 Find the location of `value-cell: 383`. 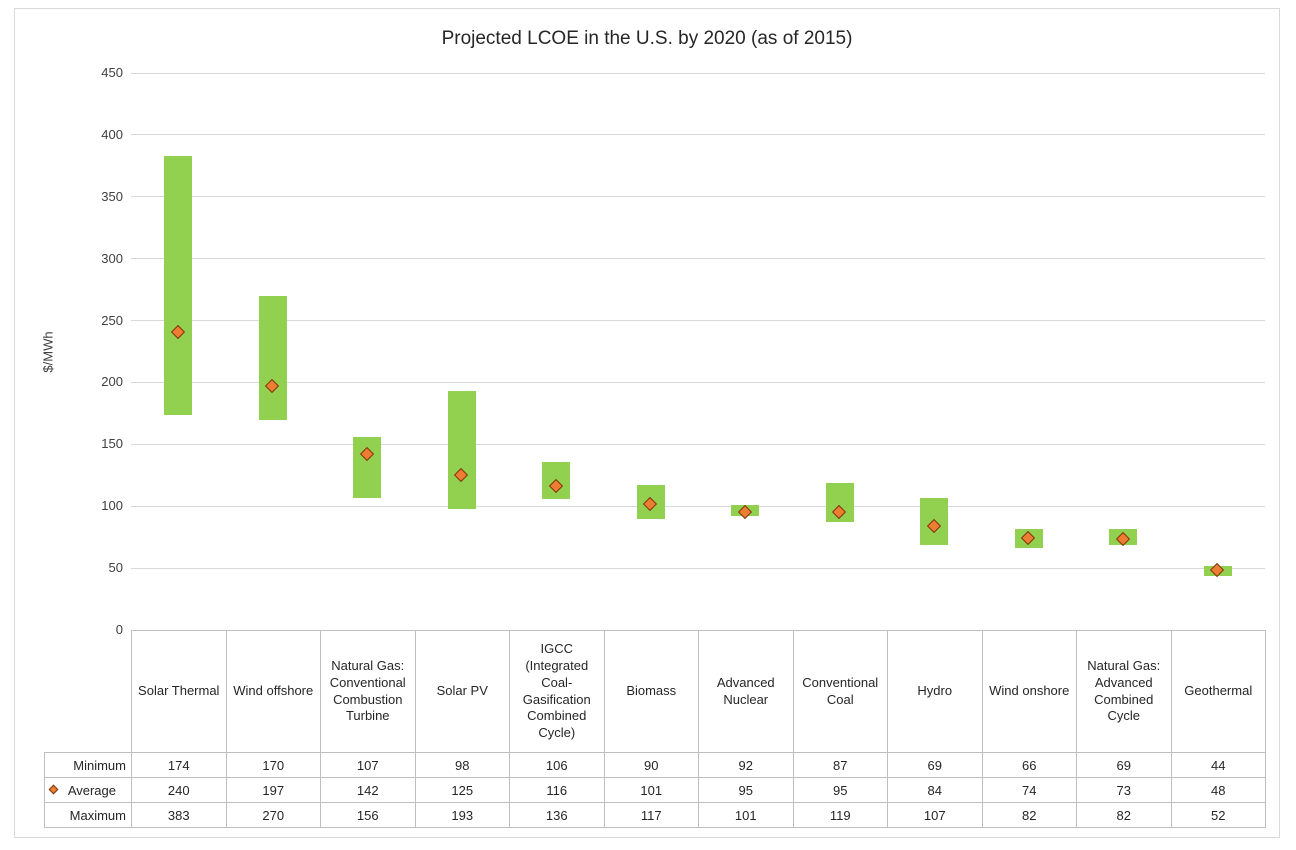

value-cell: 383 is located at coordinates (179, 815).